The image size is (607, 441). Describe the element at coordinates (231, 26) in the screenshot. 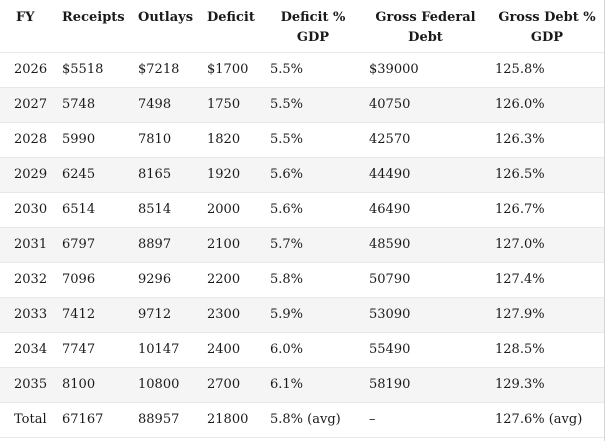

I see `header-deficit: Deficit` at that location.